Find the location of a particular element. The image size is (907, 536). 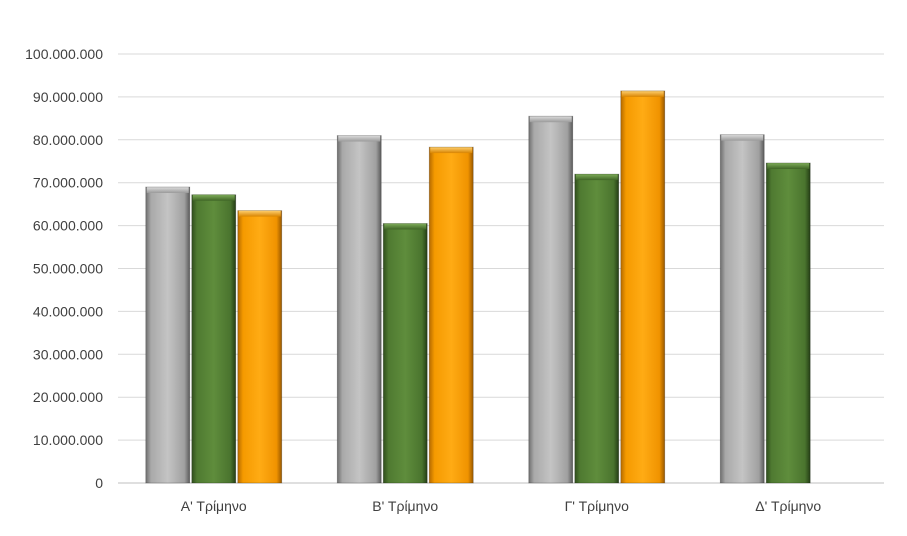

x-tick-label: Δ' Τρίμηνο is located at coordinates (788, 506).